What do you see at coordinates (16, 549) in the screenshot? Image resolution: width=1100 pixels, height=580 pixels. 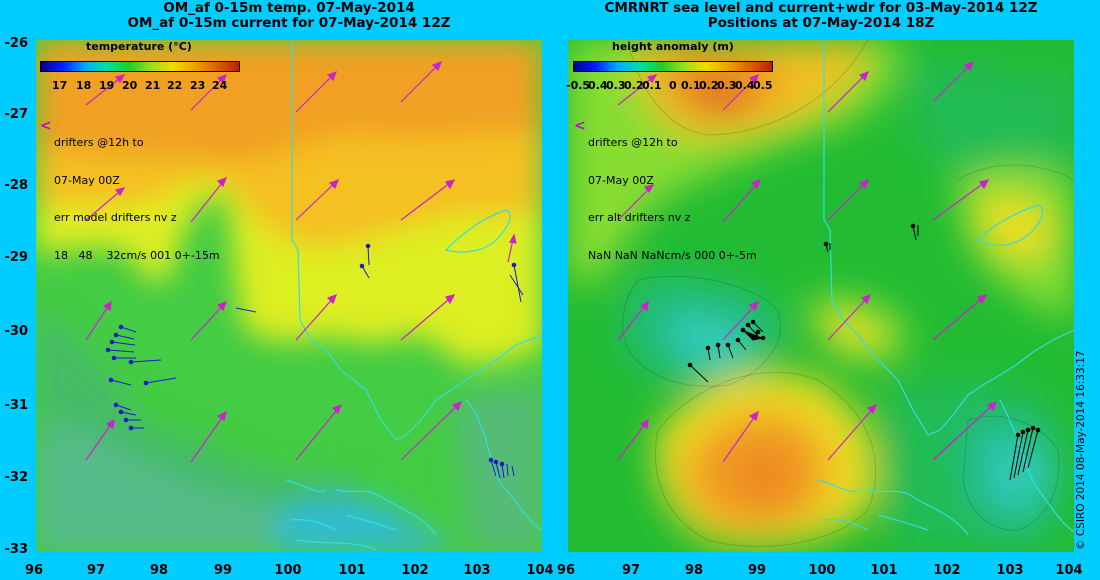 I see `y-tick-7: -33` at bounding box center [16, 549].